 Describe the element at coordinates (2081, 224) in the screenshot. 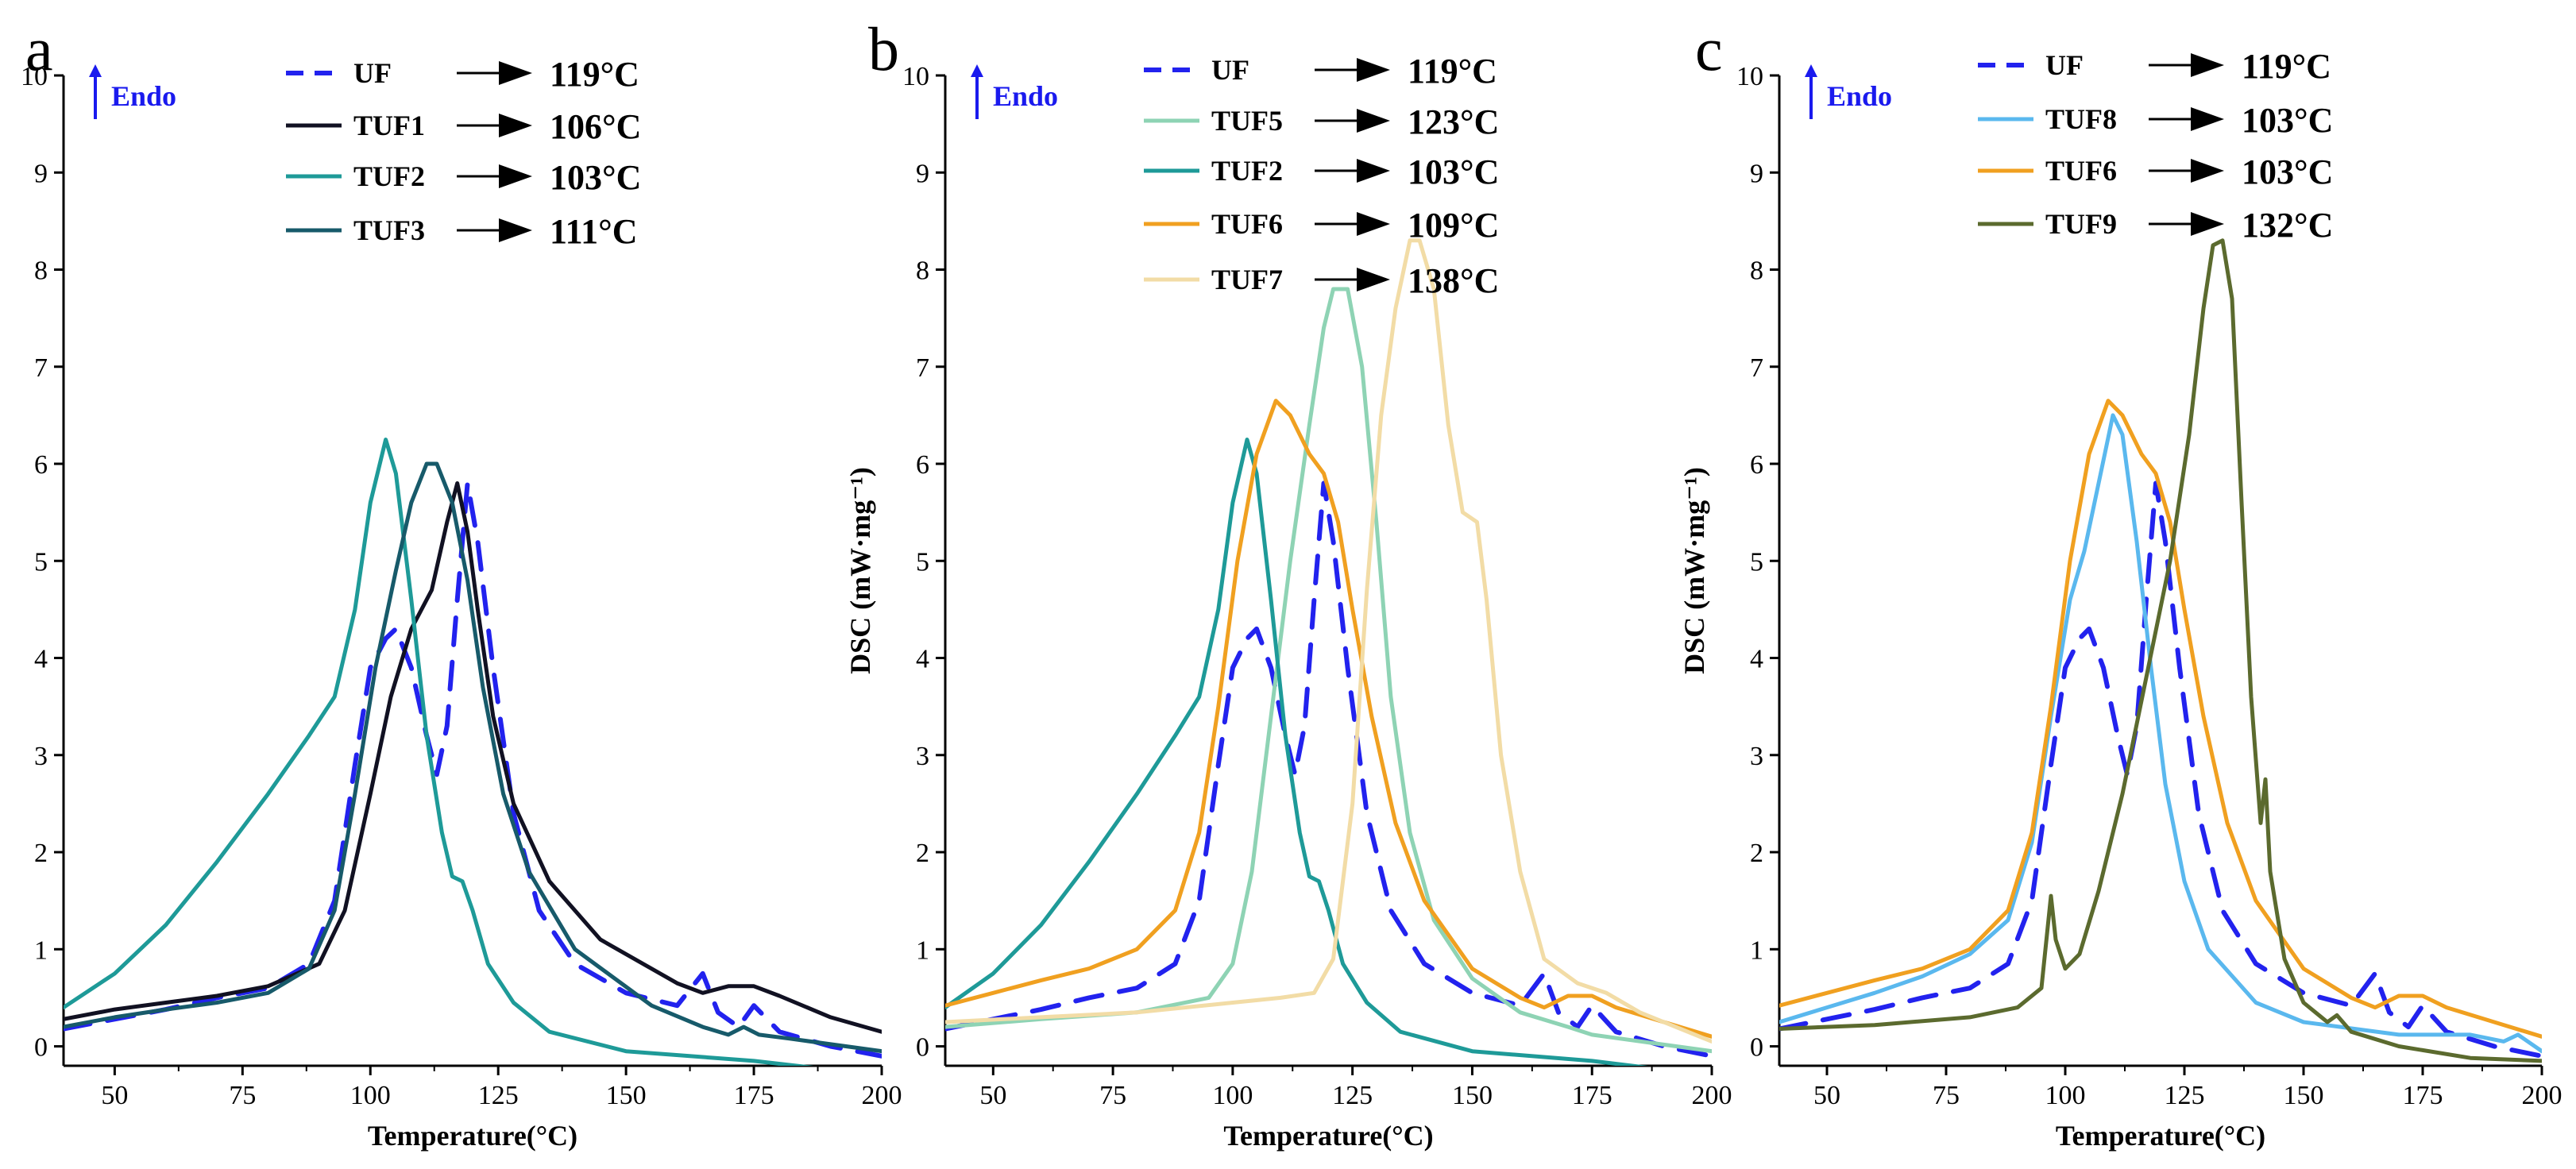

I see `legend-label: TUF9` at that location.